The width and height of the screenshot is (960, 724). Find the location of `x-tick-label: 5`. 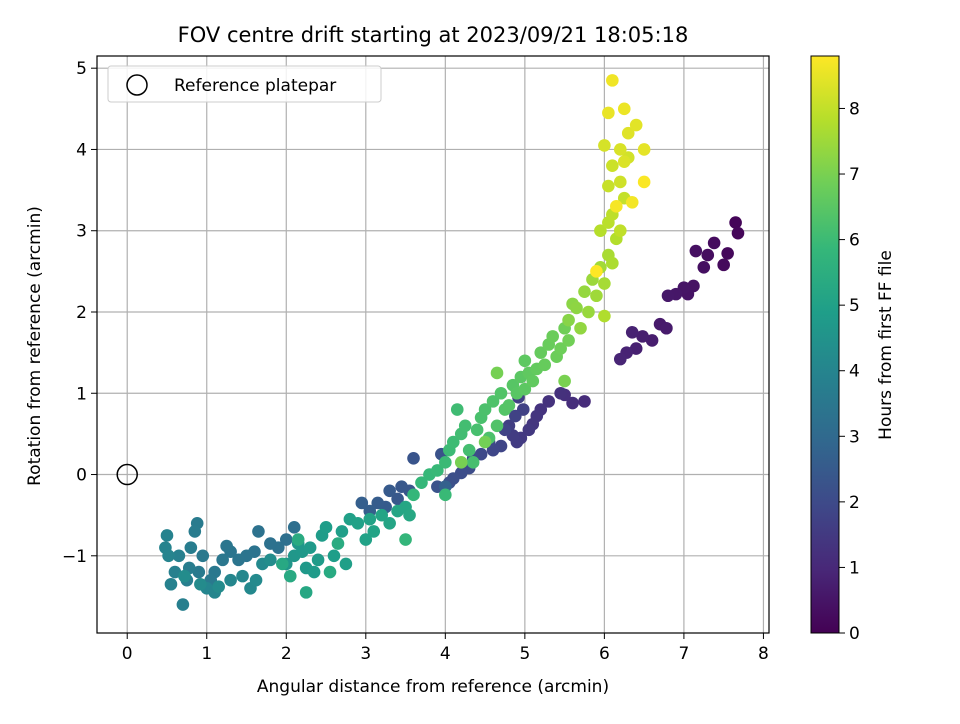

x-tick-label: 5 is located at coordinates (524, 654).